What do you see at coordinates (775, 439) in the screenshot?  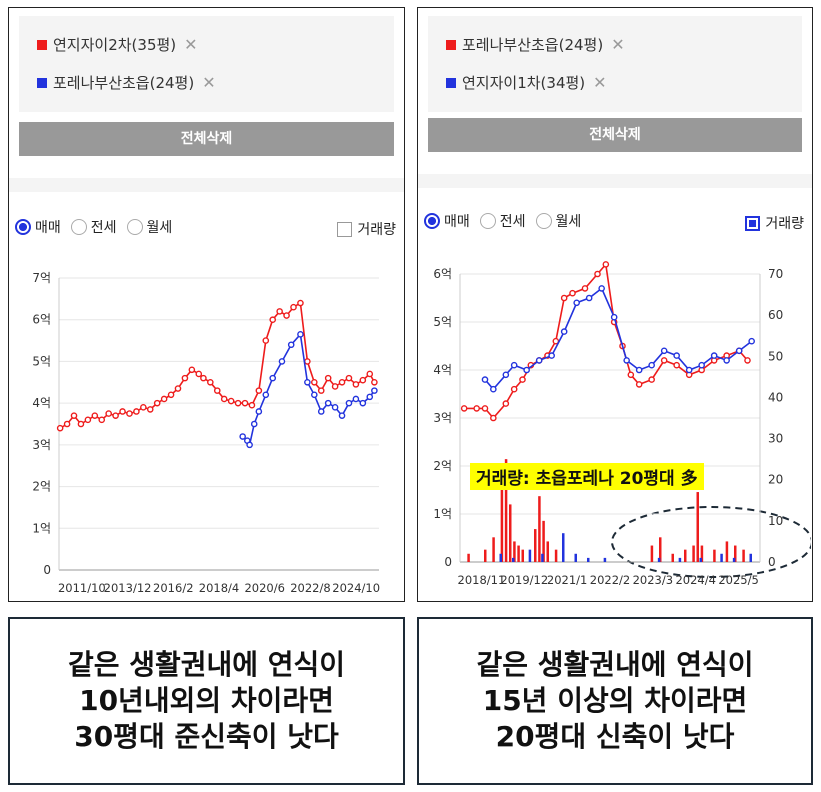 I see `y2-tick-label: 30` at bounding box center [775, 439].